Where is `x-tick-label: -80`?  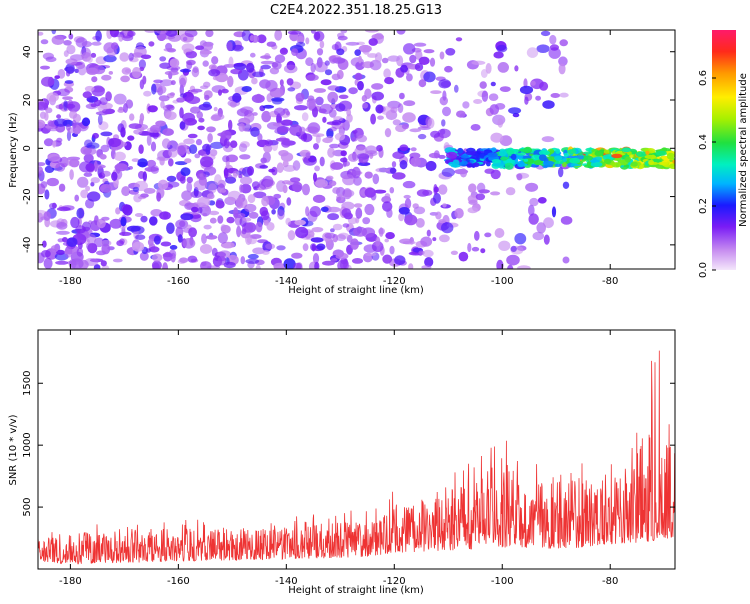
x-tick-label: -80 is located at coordinates (610, 281).